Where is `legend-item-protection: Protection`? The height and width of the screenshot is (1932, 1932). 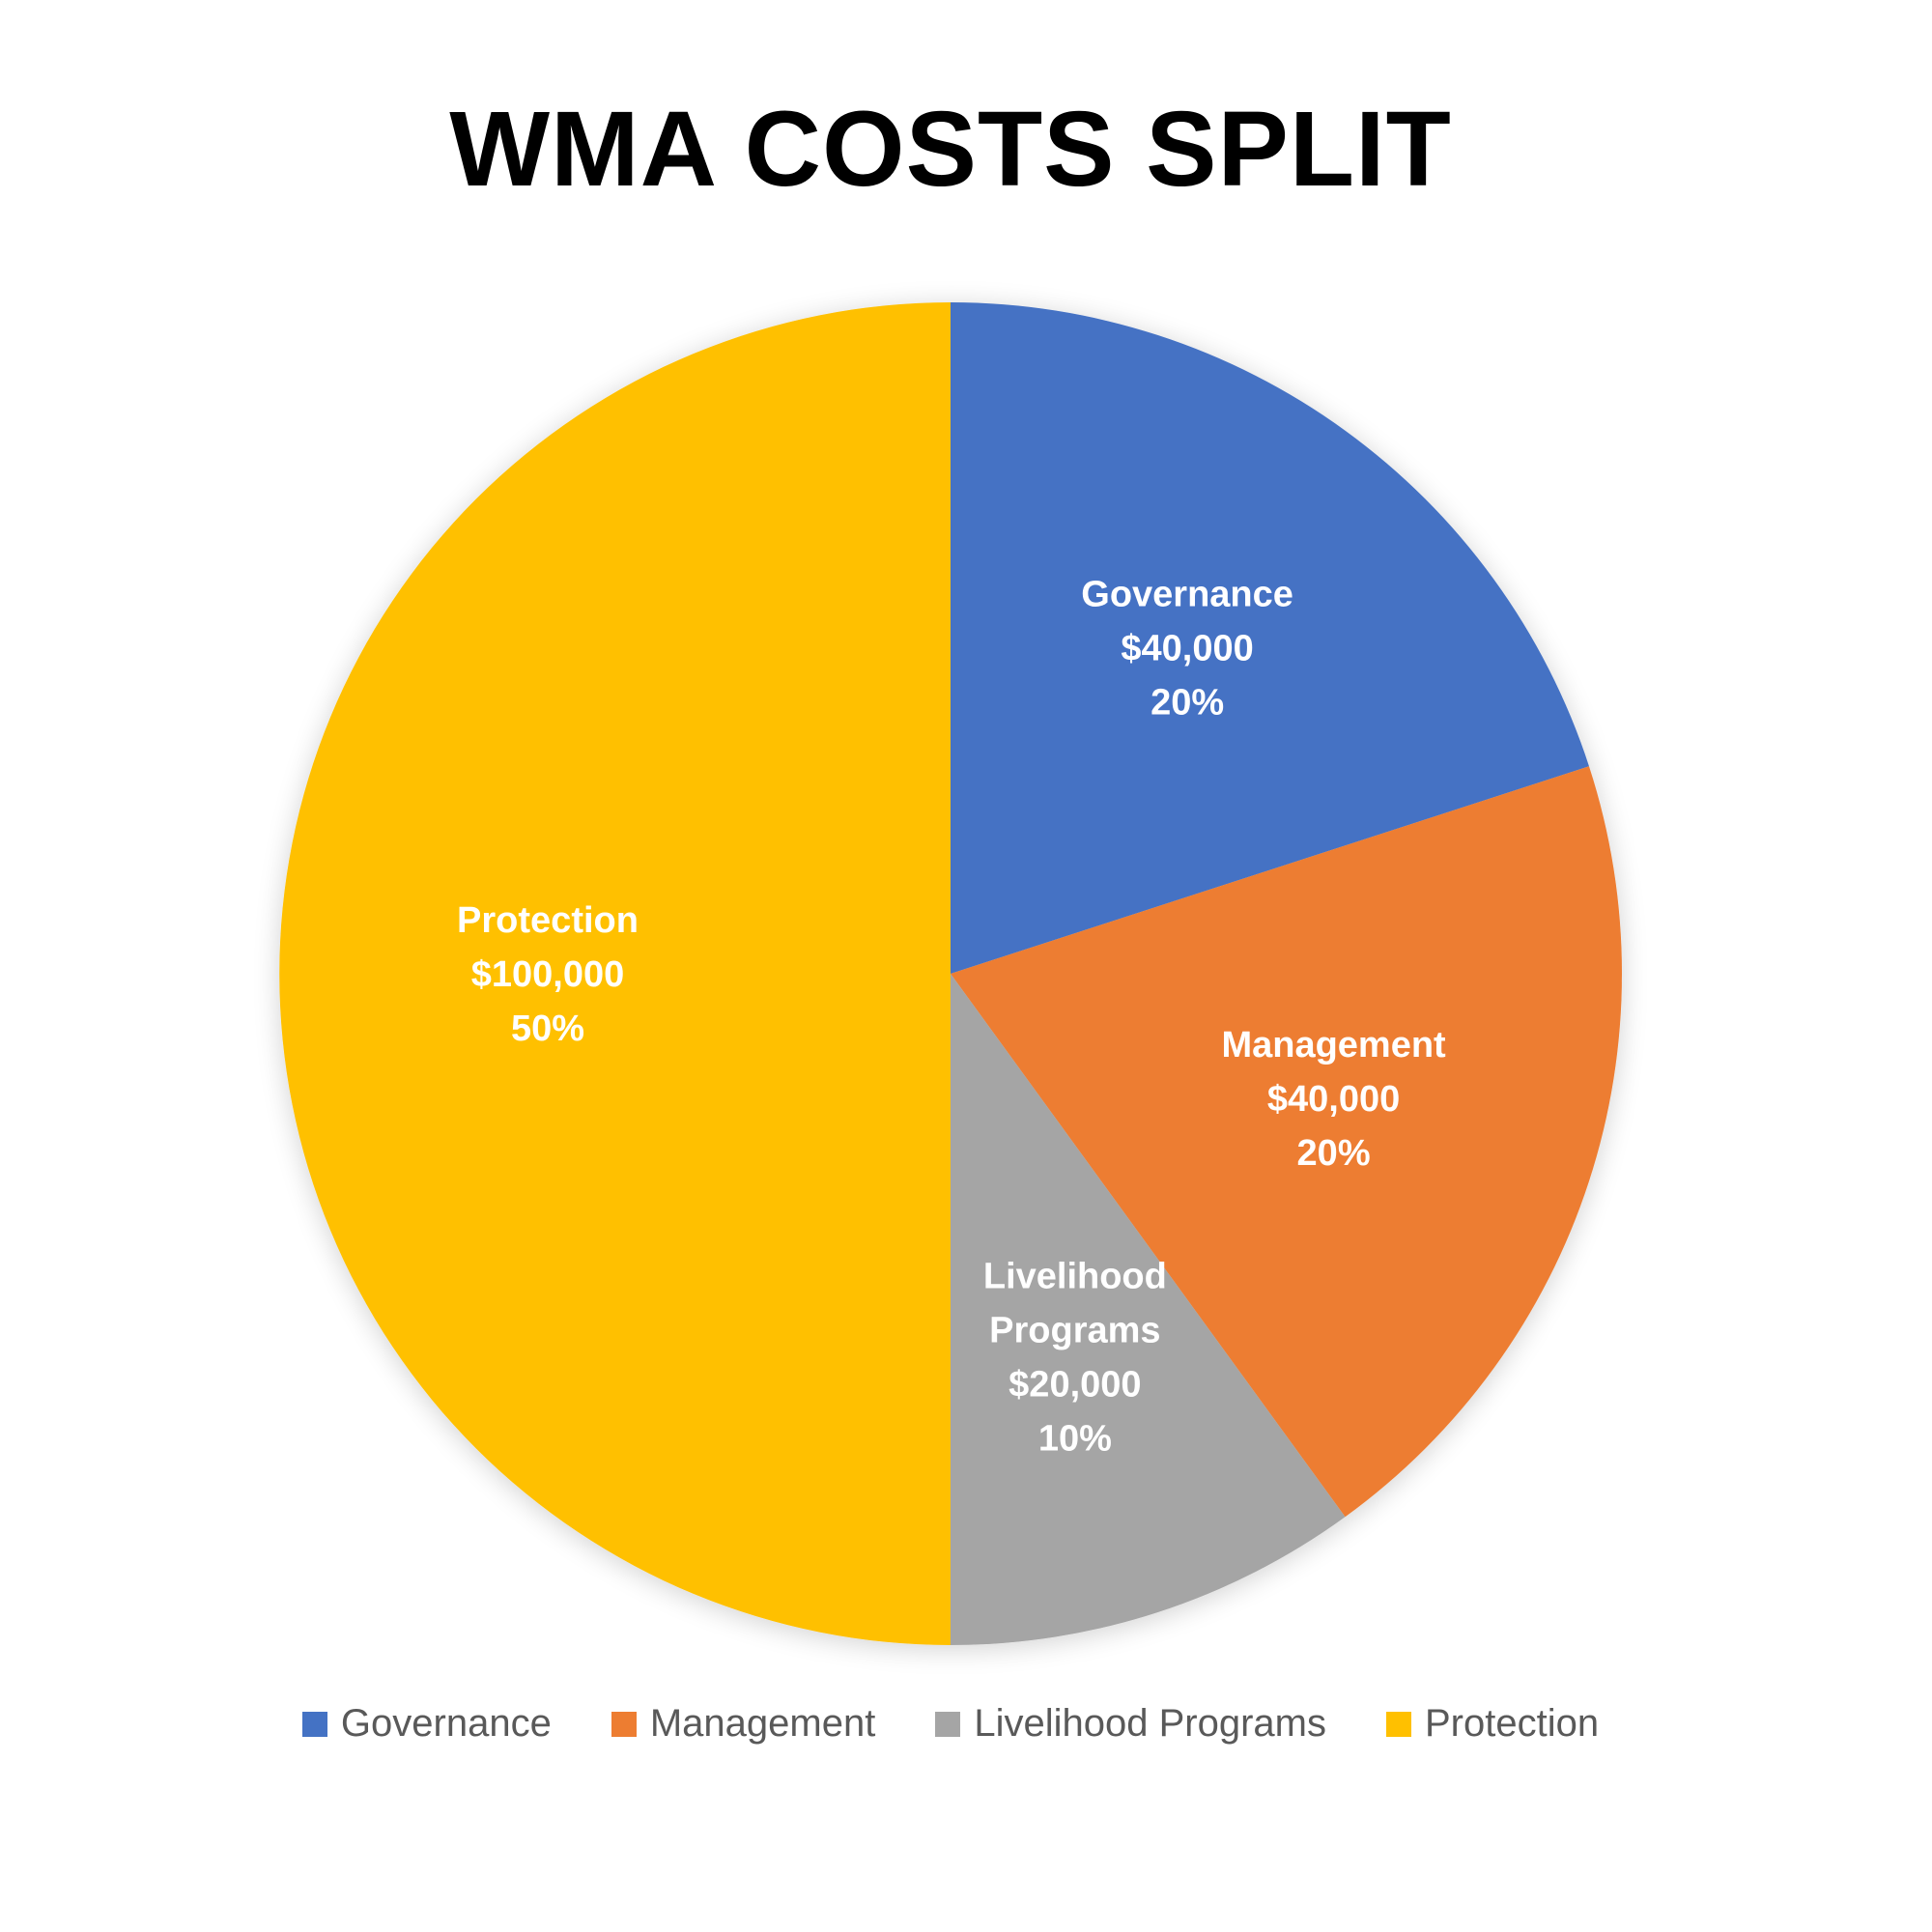
legend-item-protection: Protection is located at coordinates (1492, 1724).